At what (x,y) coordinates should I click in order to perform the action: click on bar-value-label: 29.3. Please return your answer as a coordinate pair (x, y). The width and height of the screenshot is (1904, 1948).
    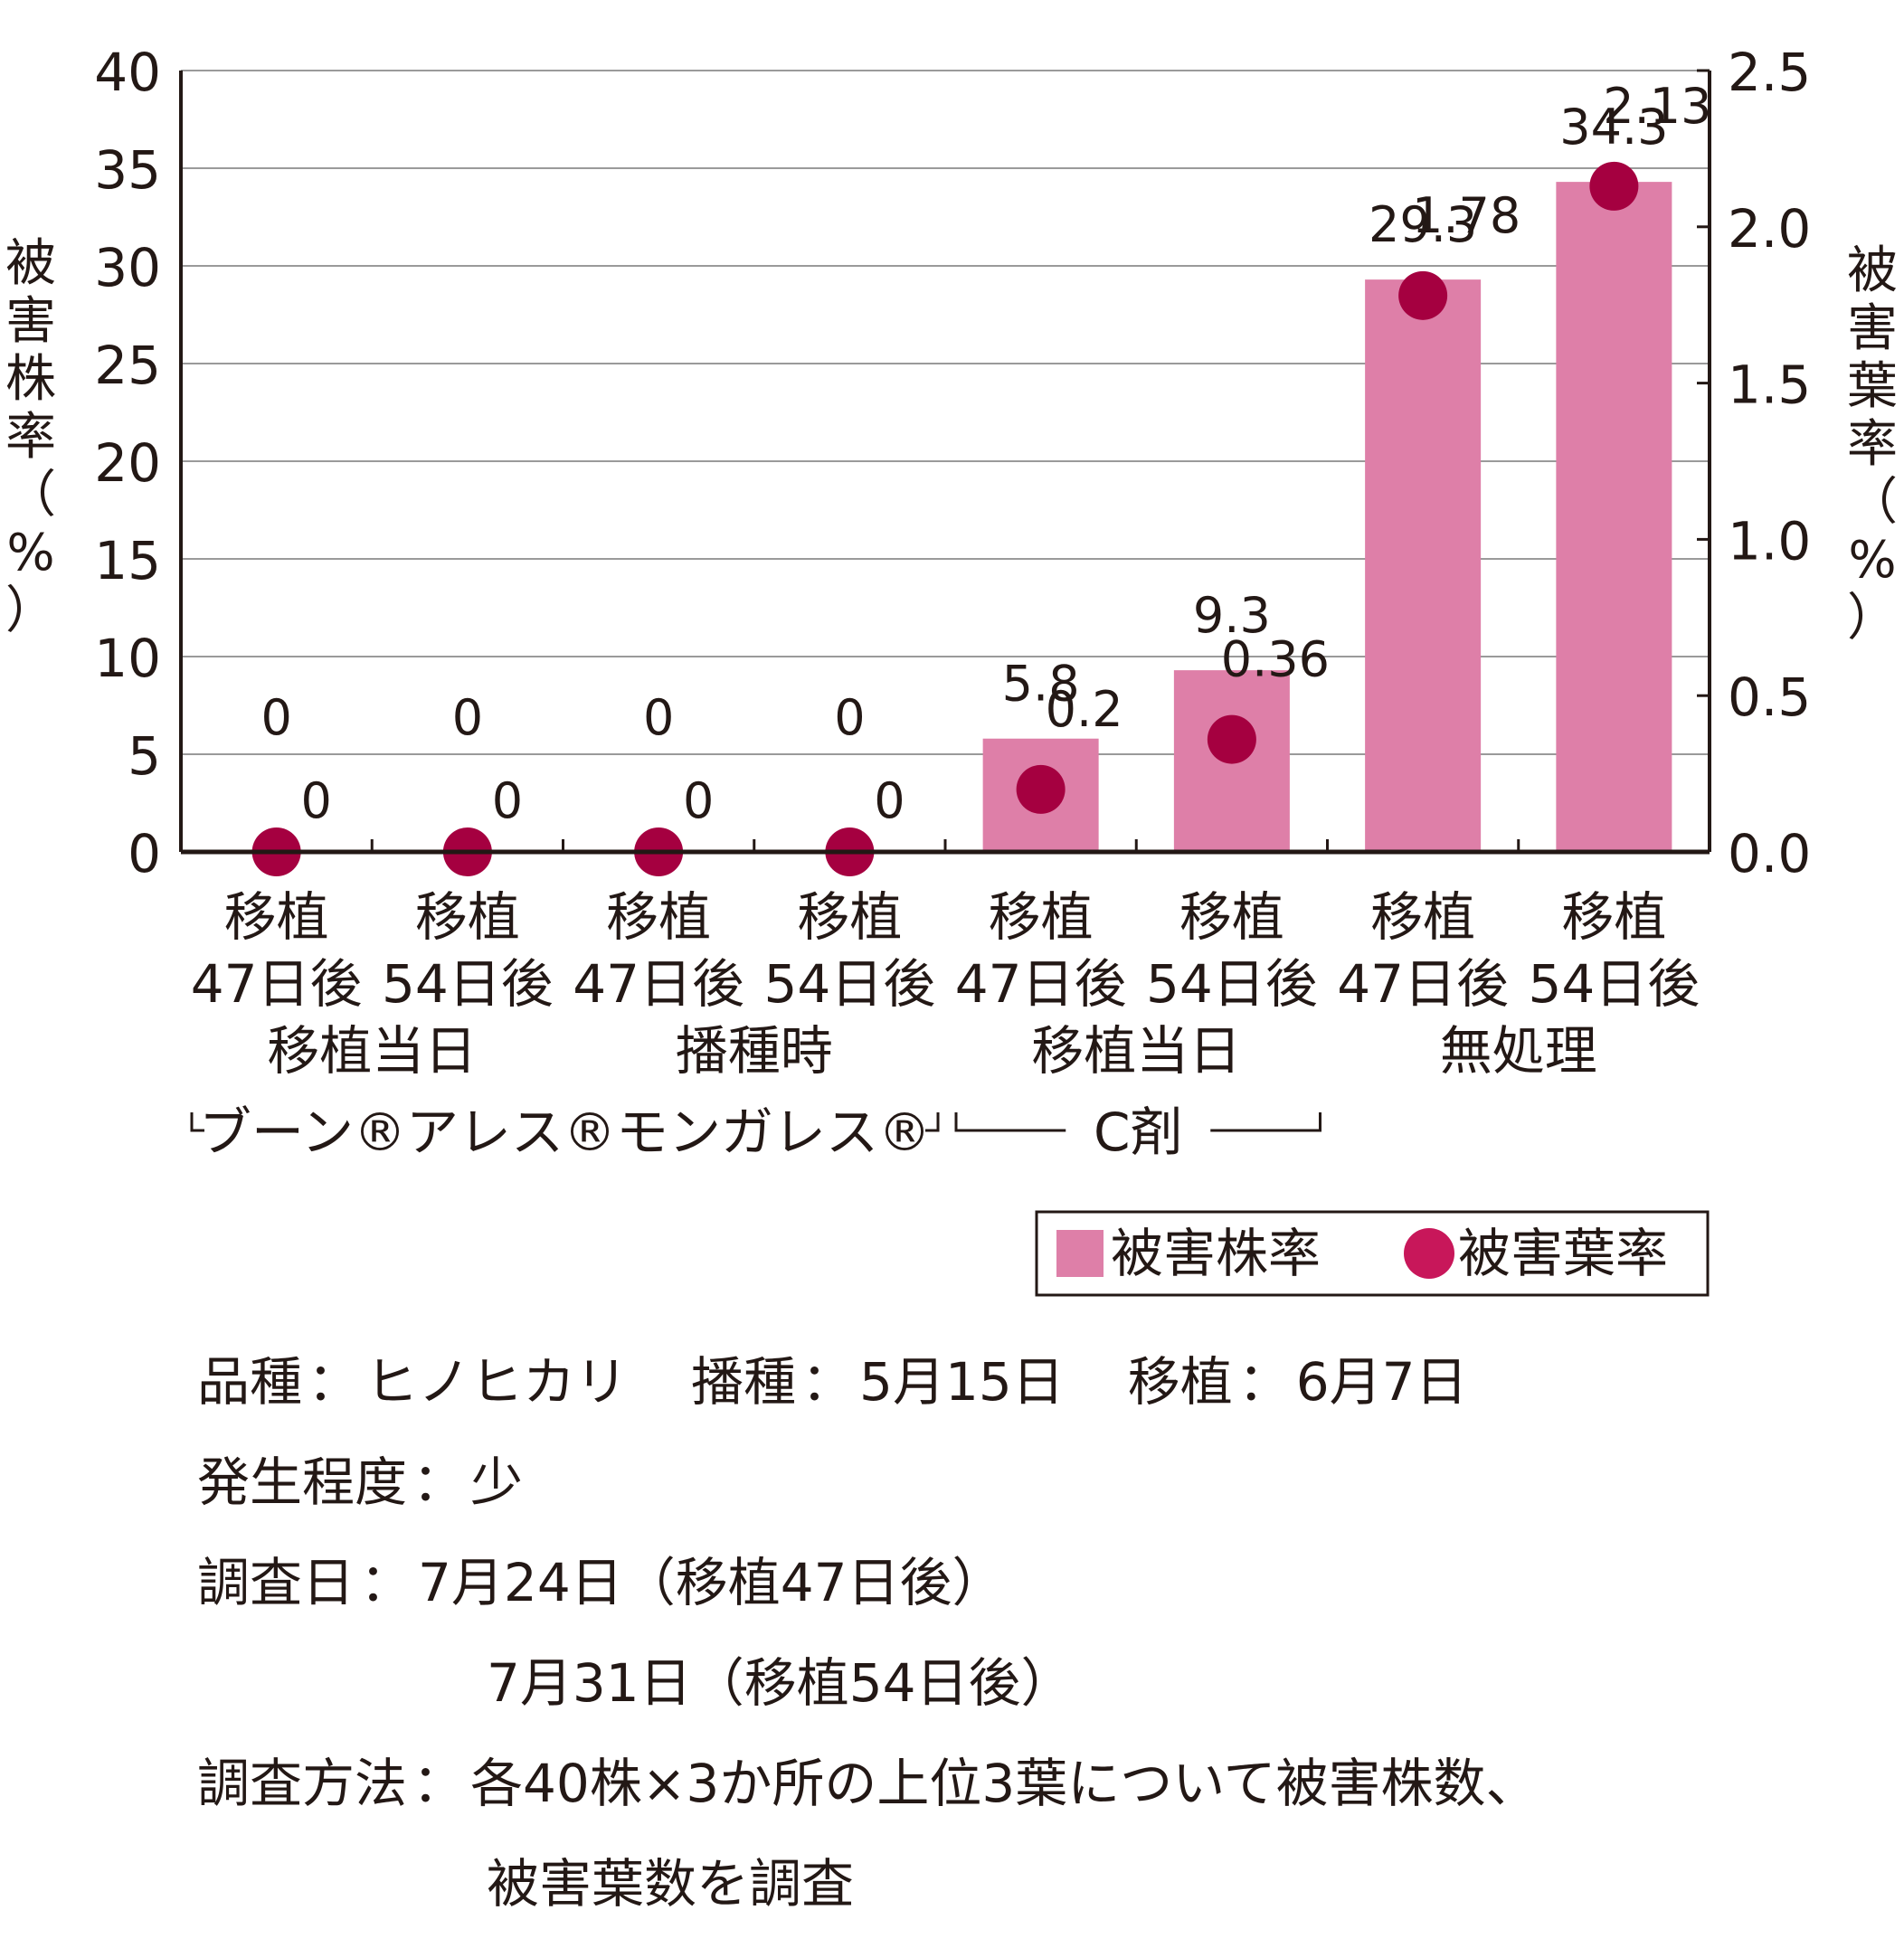
    Looking at the image, I should click on (1423, 224).